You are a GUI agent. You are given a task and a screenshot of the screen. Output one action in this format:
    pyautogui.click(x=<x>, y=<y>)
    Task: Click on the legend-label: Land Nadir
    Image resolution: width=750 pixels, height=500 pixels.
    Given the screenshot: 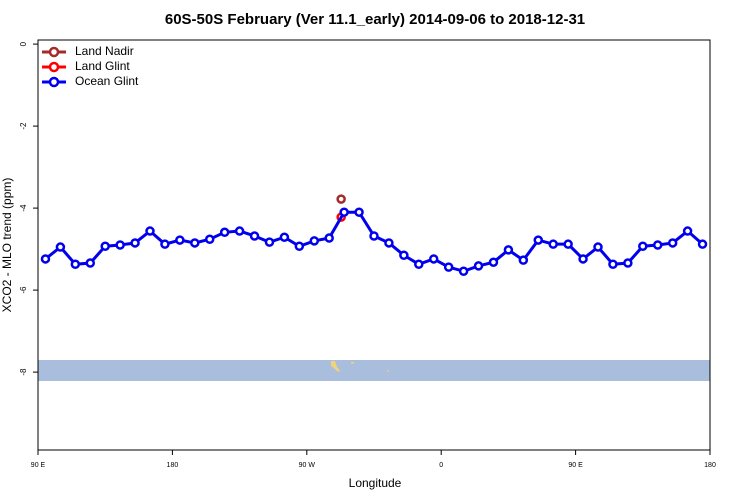 What is the action you would take?
    pyautogui.click(x=104, y=51)
    